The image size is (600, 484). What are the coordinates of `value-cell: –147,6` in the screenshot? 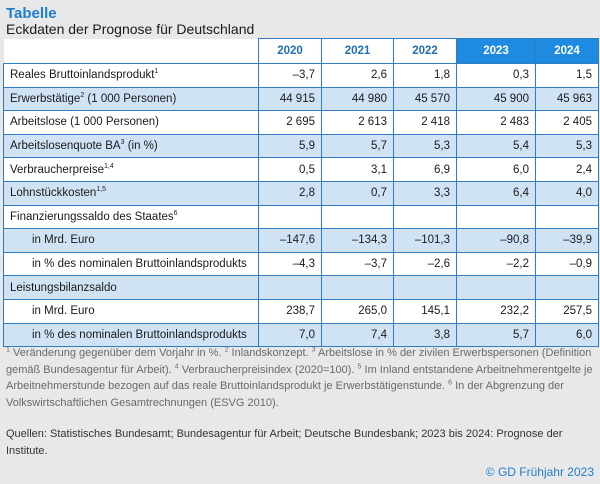 It's located at (290, 240).